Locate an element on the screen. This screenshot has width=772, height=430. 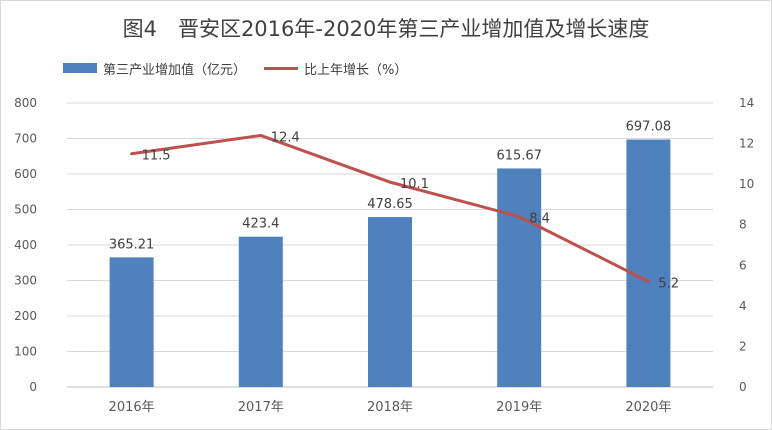
legend-label-line: 比上年增长（%） is located at coordinates (356, 70).